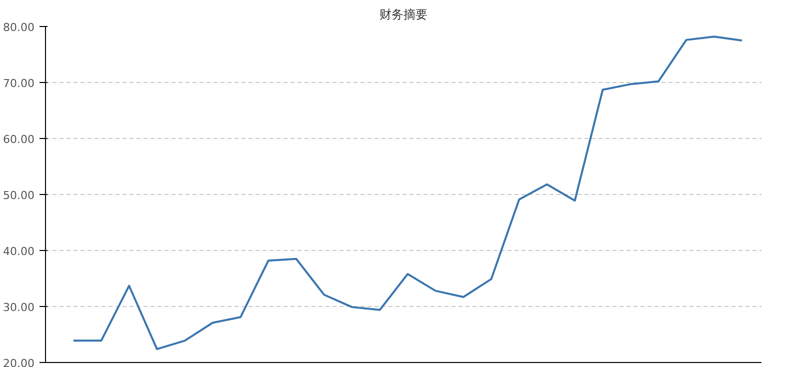 This screenshot has height=367, width=801. I want to click on y-tick-label: 20.00, so click(19, 362).